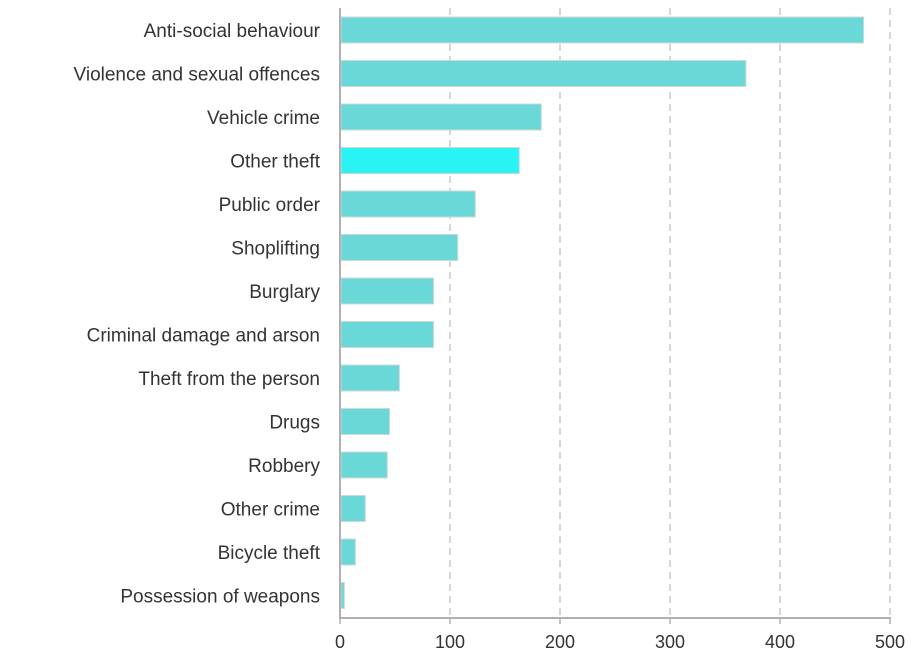 This screenshot has width=912, height=659. I want to click on category-label-8: Theft from the person, so click(229, 379).